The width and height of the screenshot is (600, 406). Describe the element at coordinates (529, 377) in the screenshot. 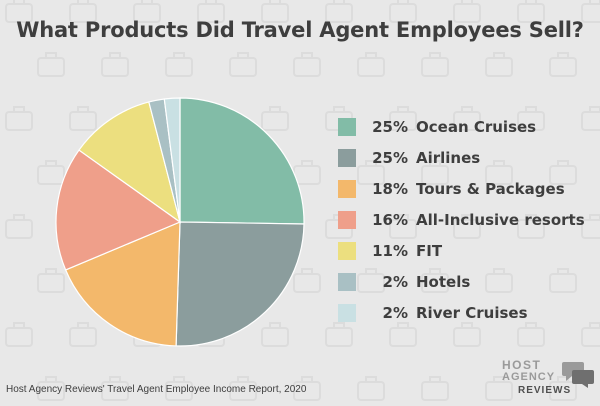

I see `logo-line-2: AGENCY` at that location.